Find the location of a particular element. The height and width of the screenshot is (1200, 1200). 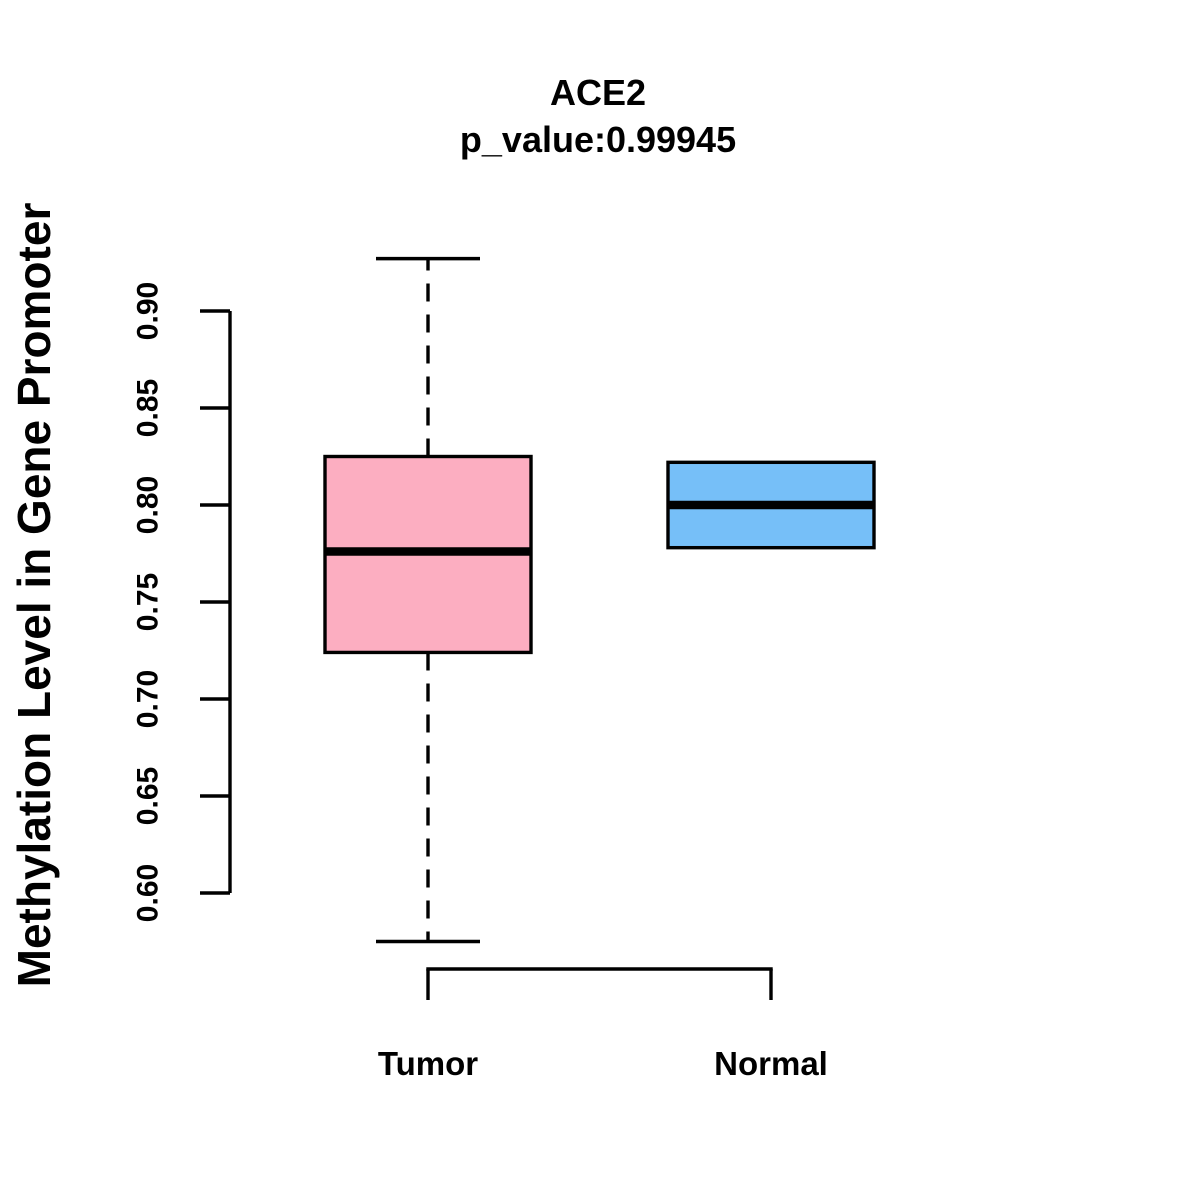

y-axis-tick-label: 0.70 is located at coordinates (148, 699).